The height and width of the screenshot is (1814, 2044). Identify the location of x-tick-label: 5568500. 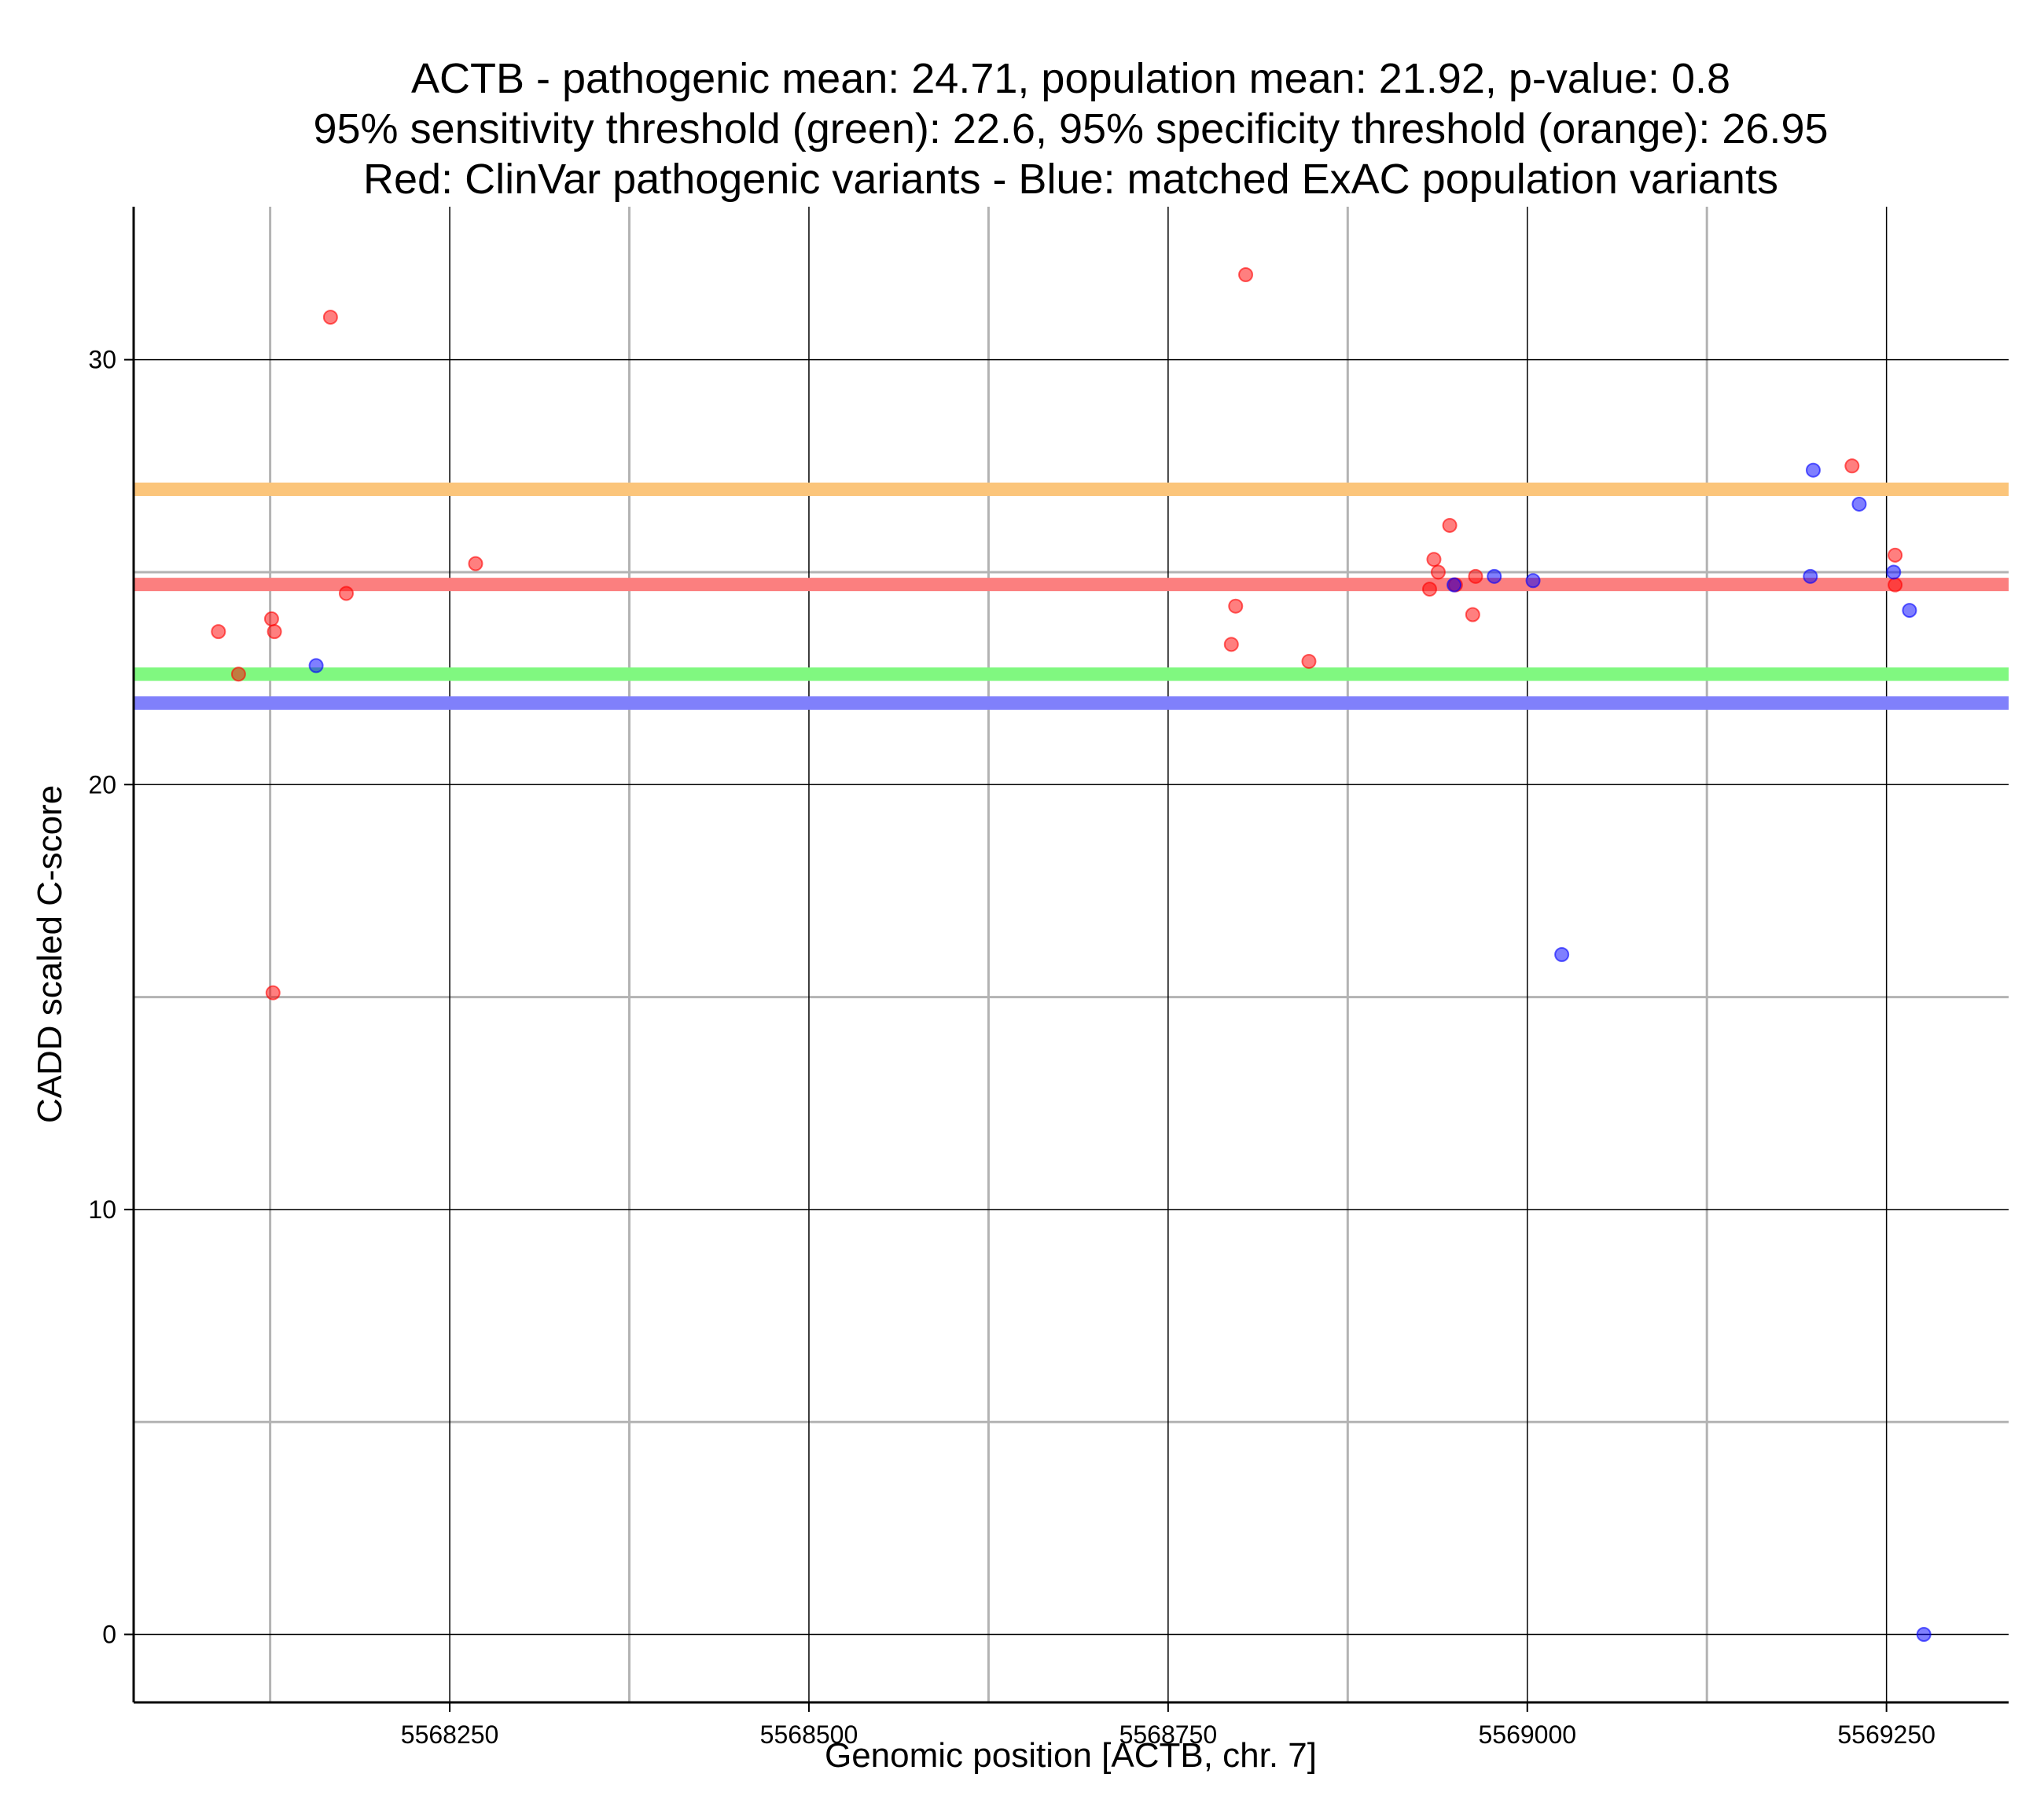
(809, 1734).